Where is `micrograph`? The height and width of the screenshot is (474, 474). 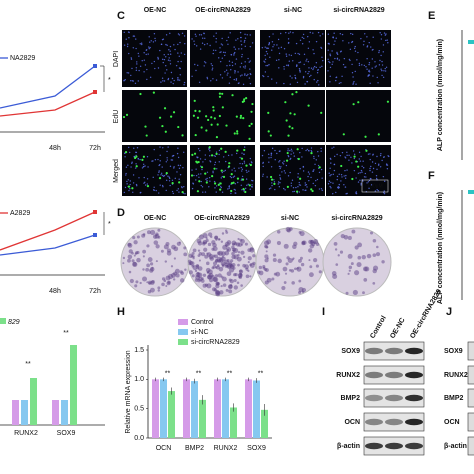
micrograph is located at coordinates (154, 58).